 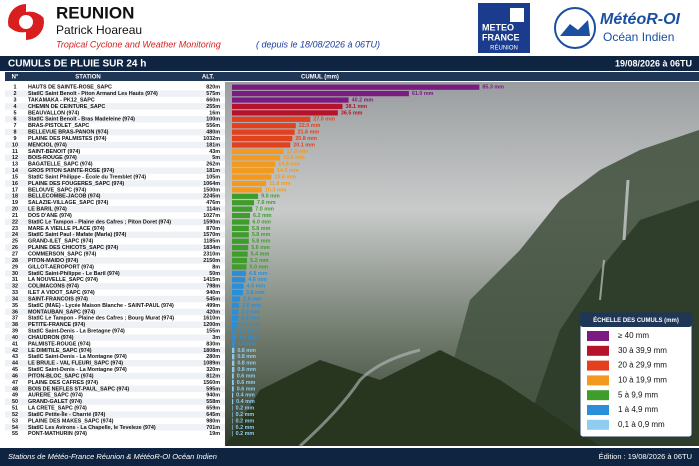 I want to click on row-number: 3, so click(x=15, y=100).